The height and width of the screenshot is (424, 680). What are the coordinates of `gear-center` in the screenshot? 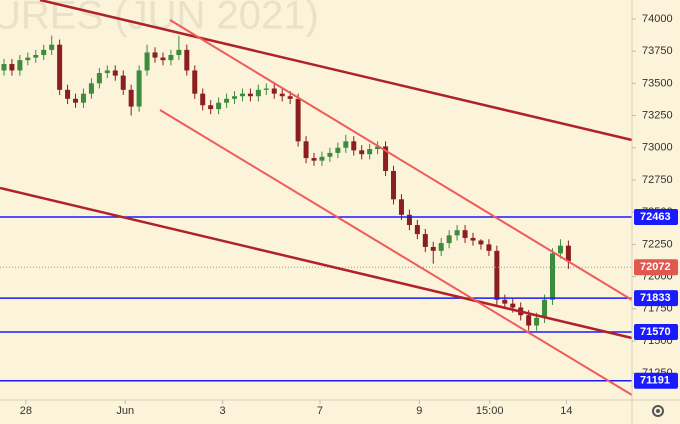 It's located at (658, 411).